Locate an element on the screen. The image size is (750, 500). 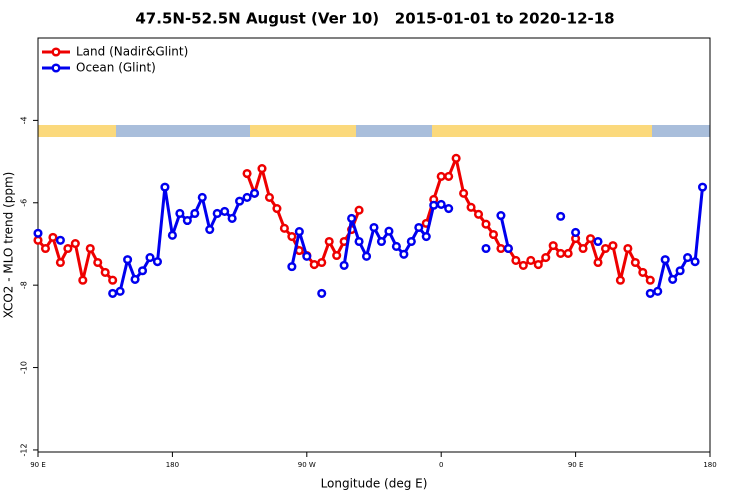
x-axis-label: Longitude (deg E) is located at coordinates (374, 484).